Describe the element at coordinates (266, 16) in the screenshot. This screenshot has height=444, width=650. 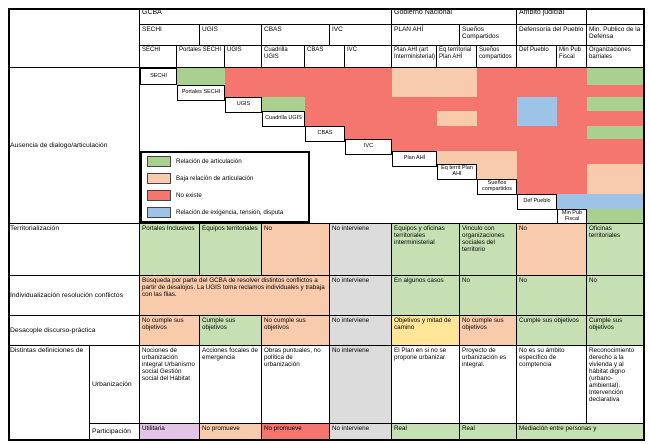
I see `header-group-gcba: GCBA` at that location.